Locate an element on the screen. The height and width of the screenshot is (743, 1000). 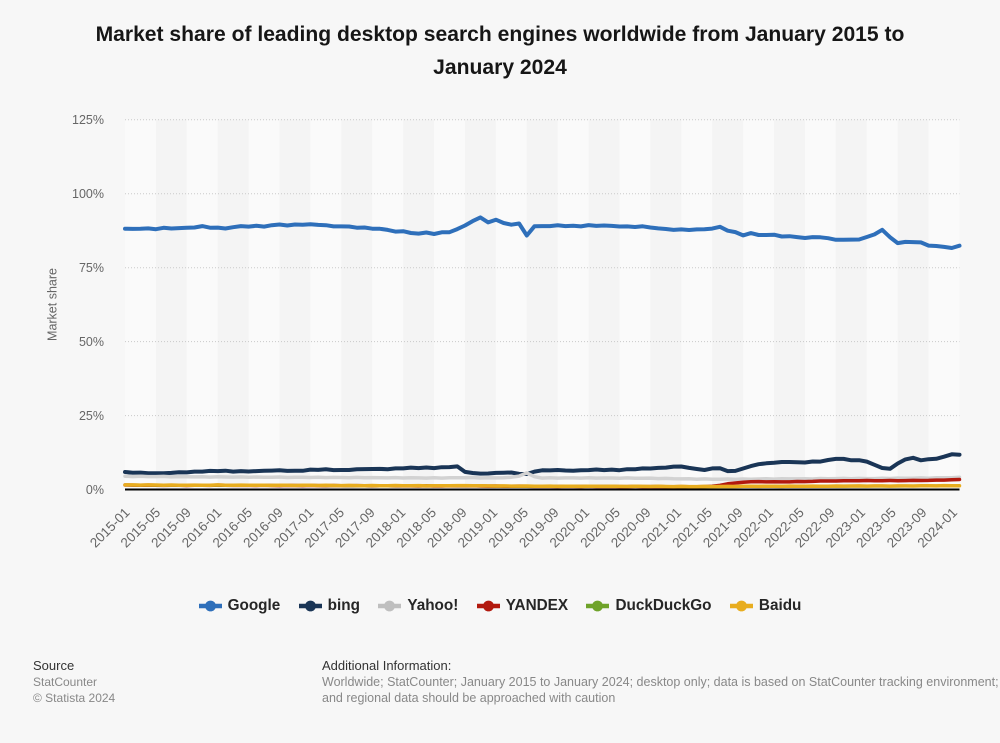
svg-text: 100% is located at coordinates (88, 194).